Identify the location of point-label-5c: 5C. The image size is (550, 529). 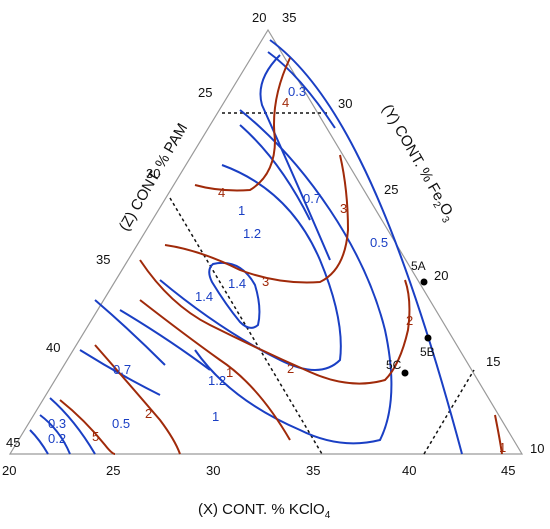
(394, 365).